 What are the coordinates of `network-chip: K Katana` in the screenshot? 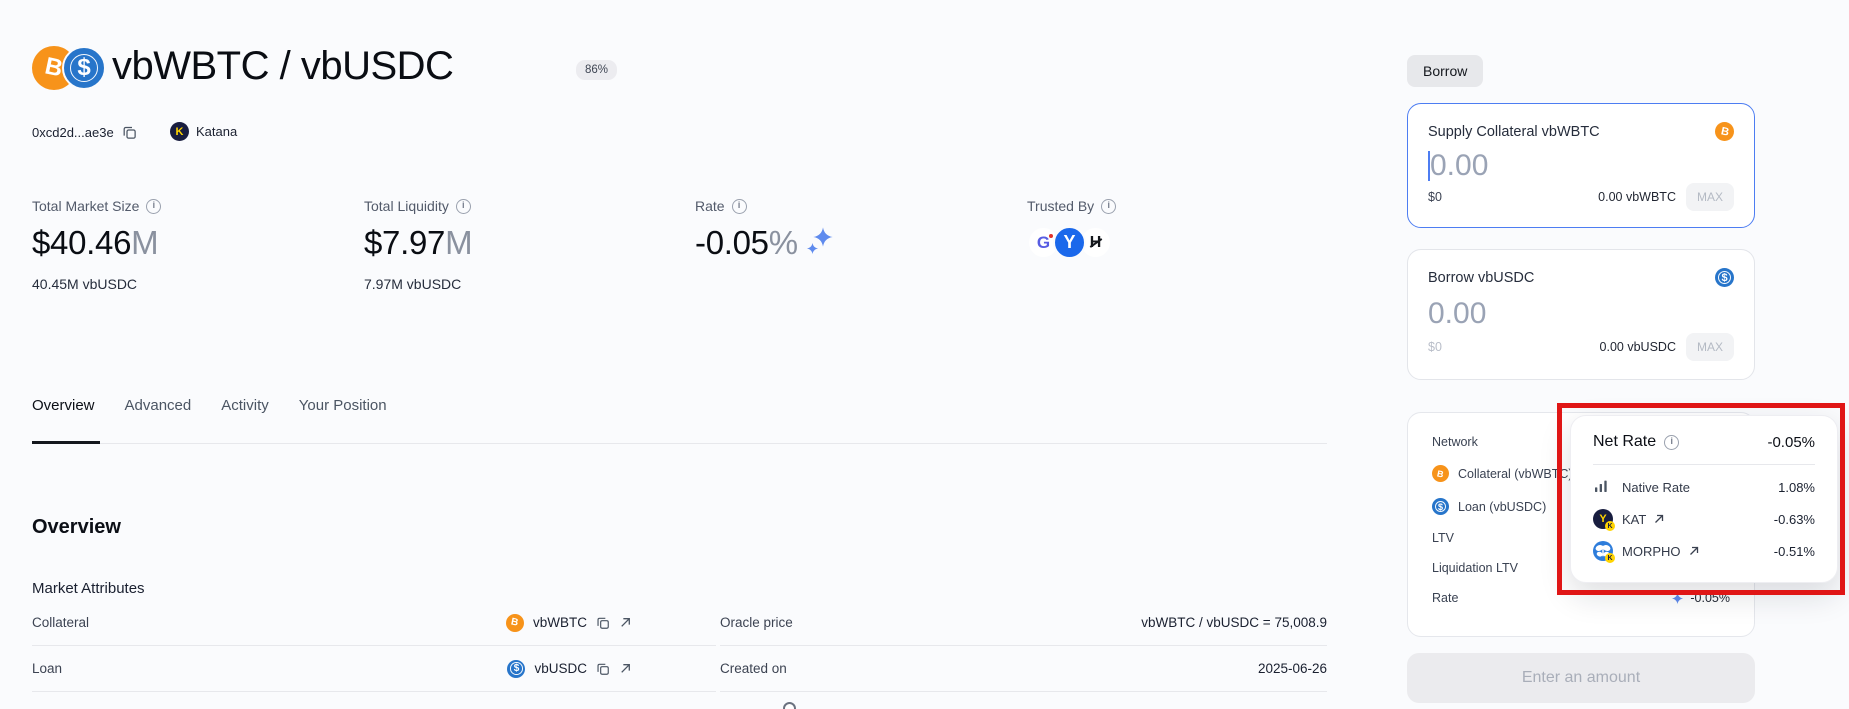 It's located at (203, 131).